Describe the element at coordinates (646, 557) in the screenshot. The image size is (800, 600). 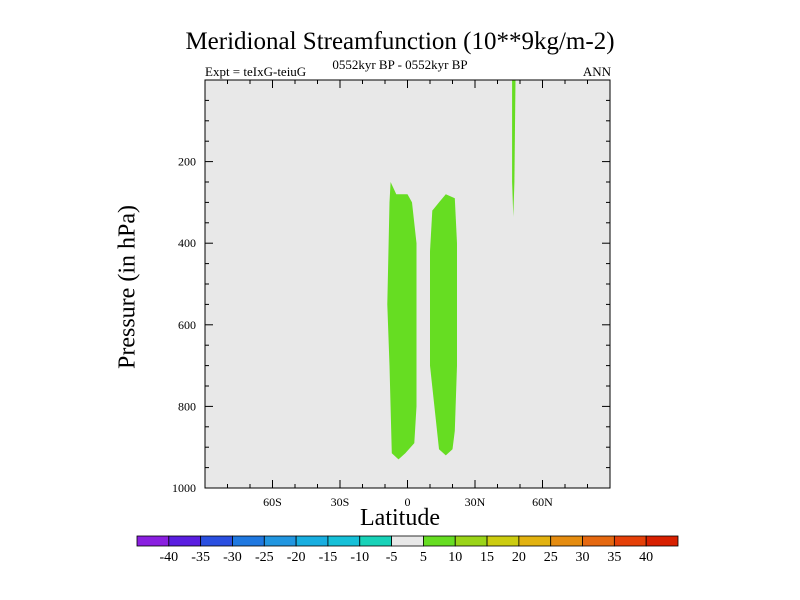
I see `colorbar-label: 40` at that location.